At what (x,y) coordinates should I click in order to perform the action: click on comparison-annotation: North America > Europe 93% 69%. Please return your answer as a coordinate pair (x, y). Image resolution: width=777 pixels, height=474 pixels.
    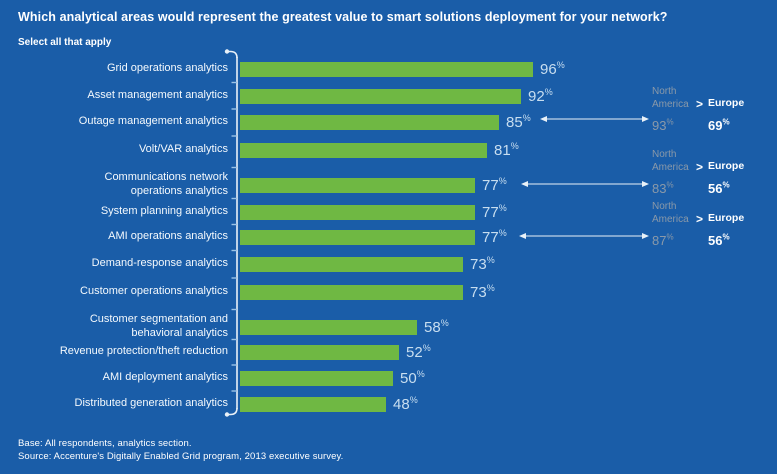
    Looking at the image, I should click on (707, 109).